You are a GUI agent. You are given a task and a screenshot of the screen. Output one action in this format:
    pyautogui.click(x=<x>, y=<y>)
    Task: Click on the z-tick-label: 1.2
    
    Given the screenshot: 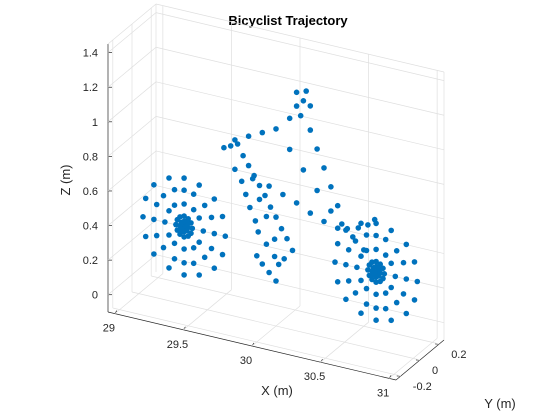 What is the action you would take?
    pyautogui.click(x=90, y=88)
    